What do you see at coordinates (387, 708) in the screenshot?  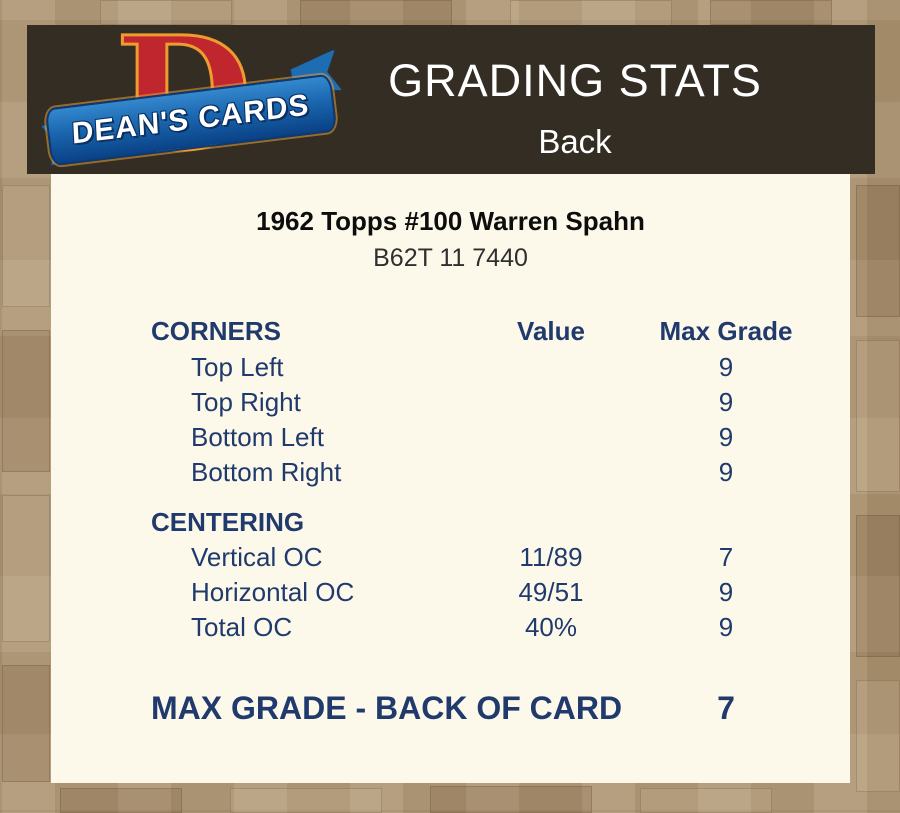 I see `summary-label: MAX GRADE - BACK OF CARD` at bounding box center [387, 708].